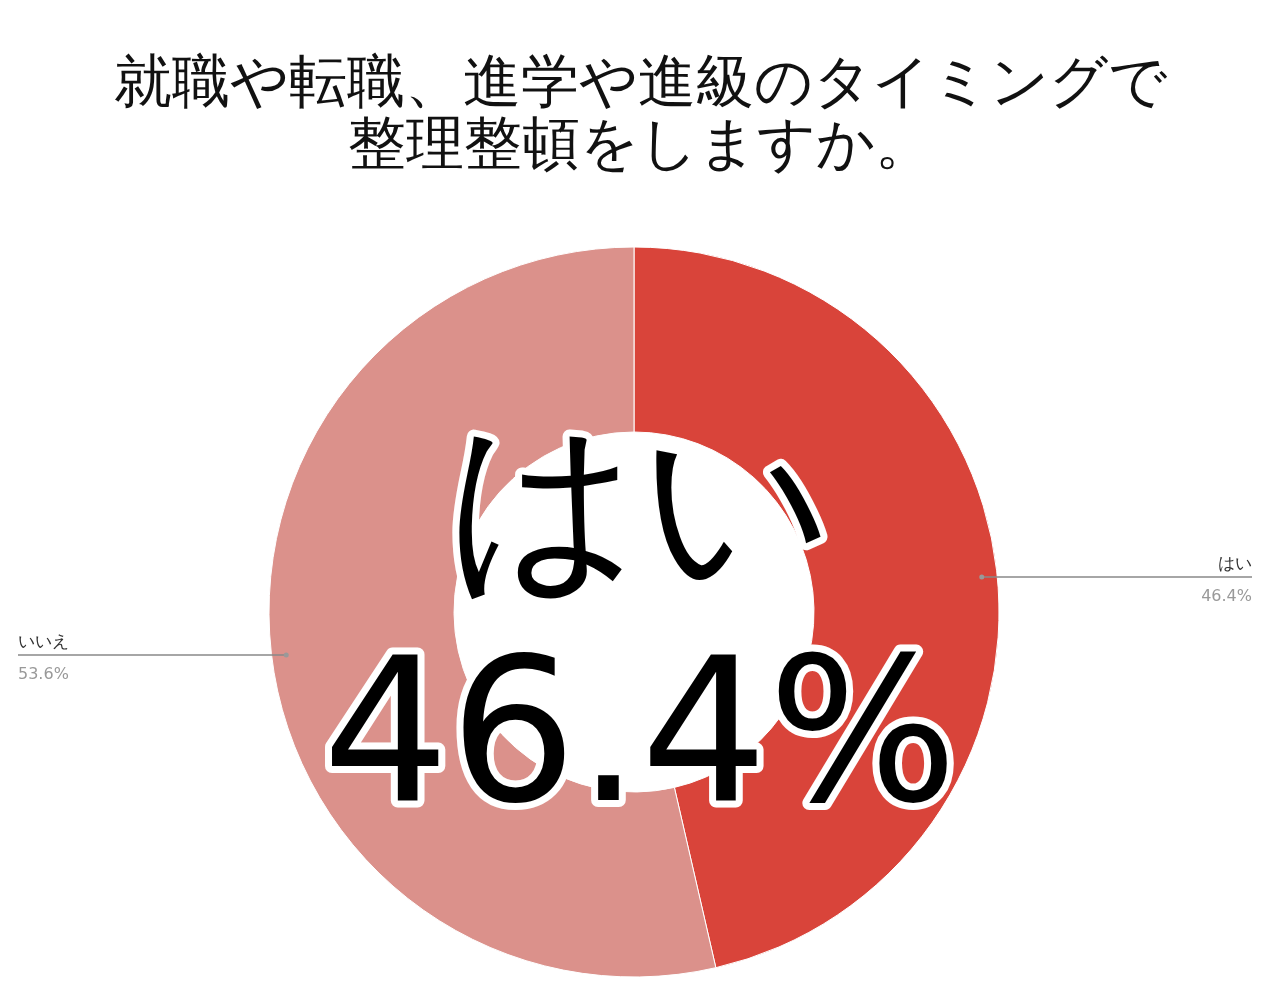 The height and width of the screenshot is (1006, 1280). I want to click on data-label: 53.6%, so click(43, 673).